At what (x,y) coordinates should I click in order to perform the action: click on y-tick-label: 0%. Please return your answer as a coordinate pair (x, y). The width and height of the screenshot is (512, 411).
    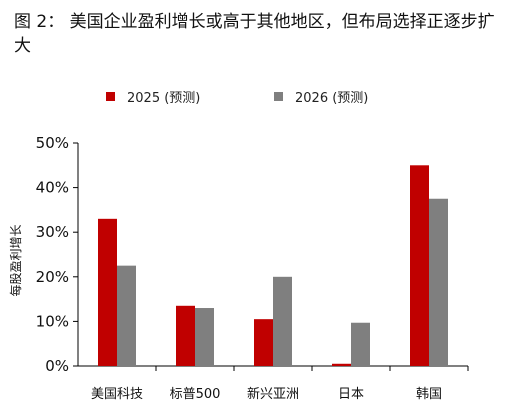
    Looking at the image, I should click on (57, 366).